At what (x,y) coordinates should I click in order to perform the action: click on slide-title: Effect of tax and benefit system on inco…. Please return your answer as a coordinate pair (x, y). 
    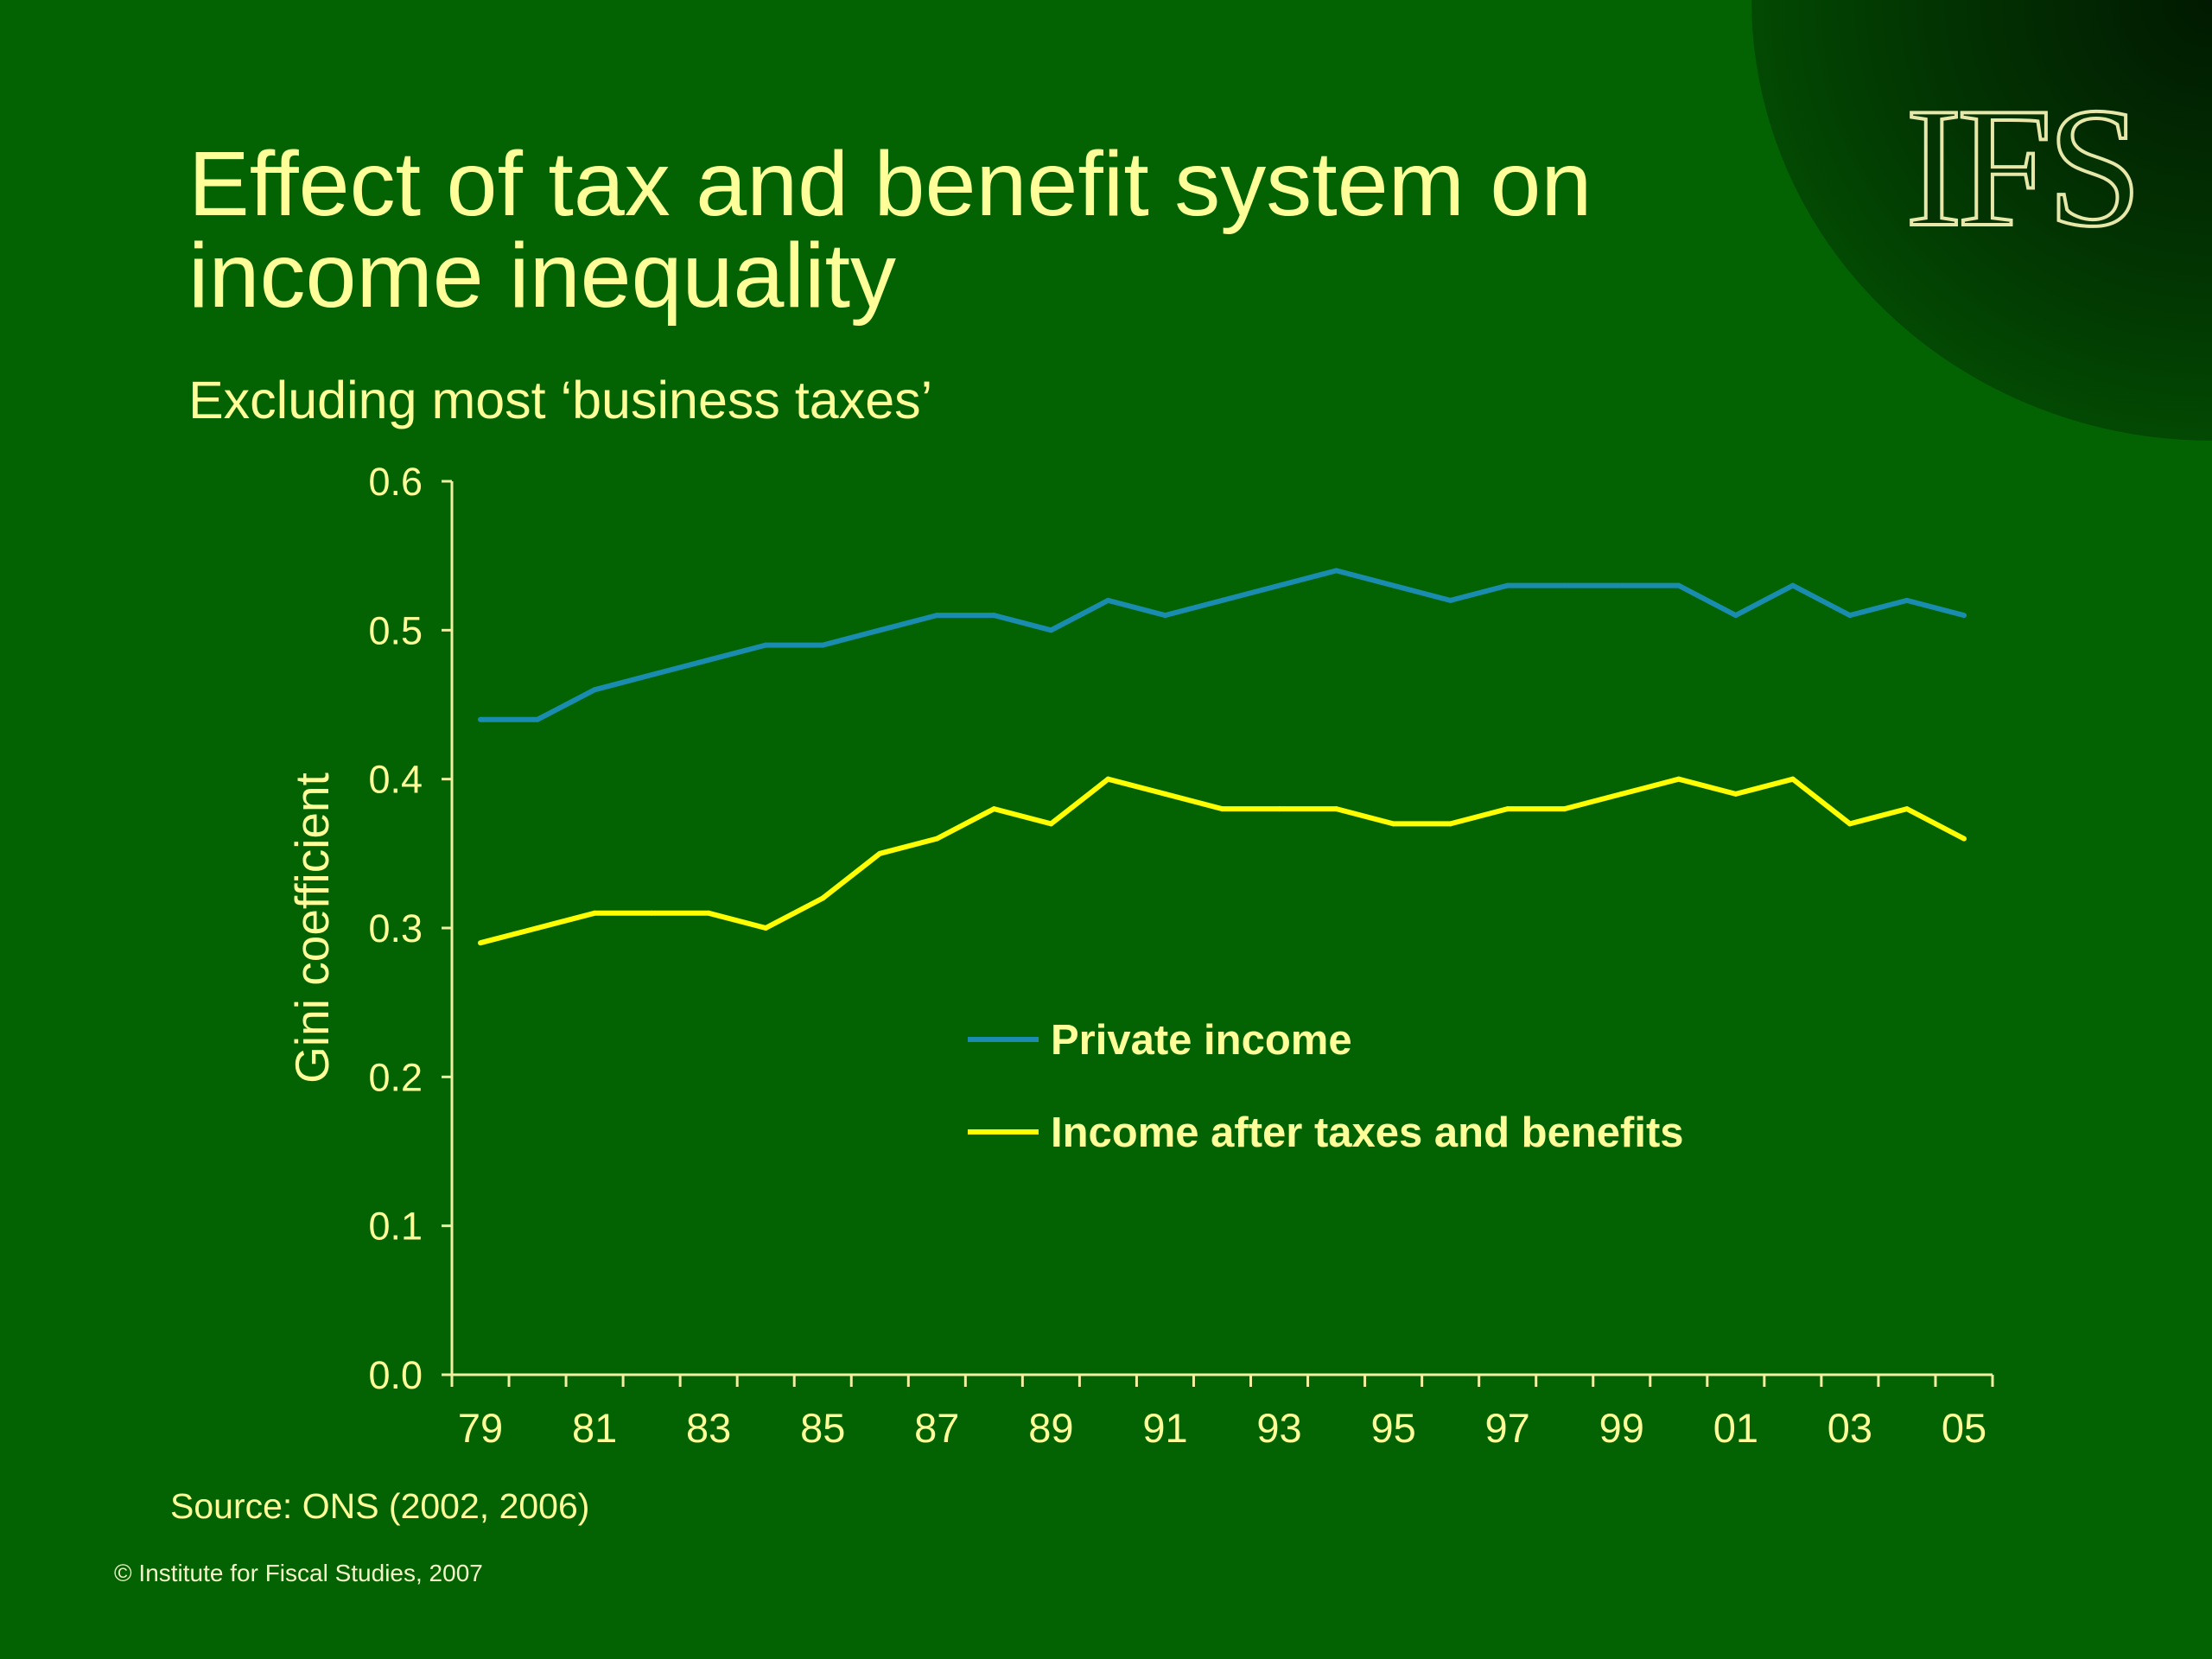
    Looking at the image, I should click on (890, 230).